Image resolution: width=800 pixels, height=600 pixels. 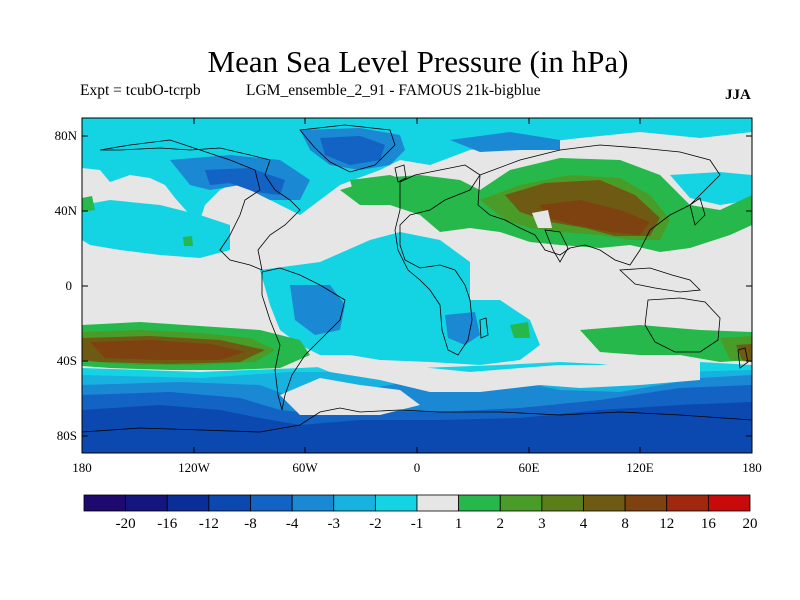 I want to click on colorbar-label: 12, so click(x=666, y=524).